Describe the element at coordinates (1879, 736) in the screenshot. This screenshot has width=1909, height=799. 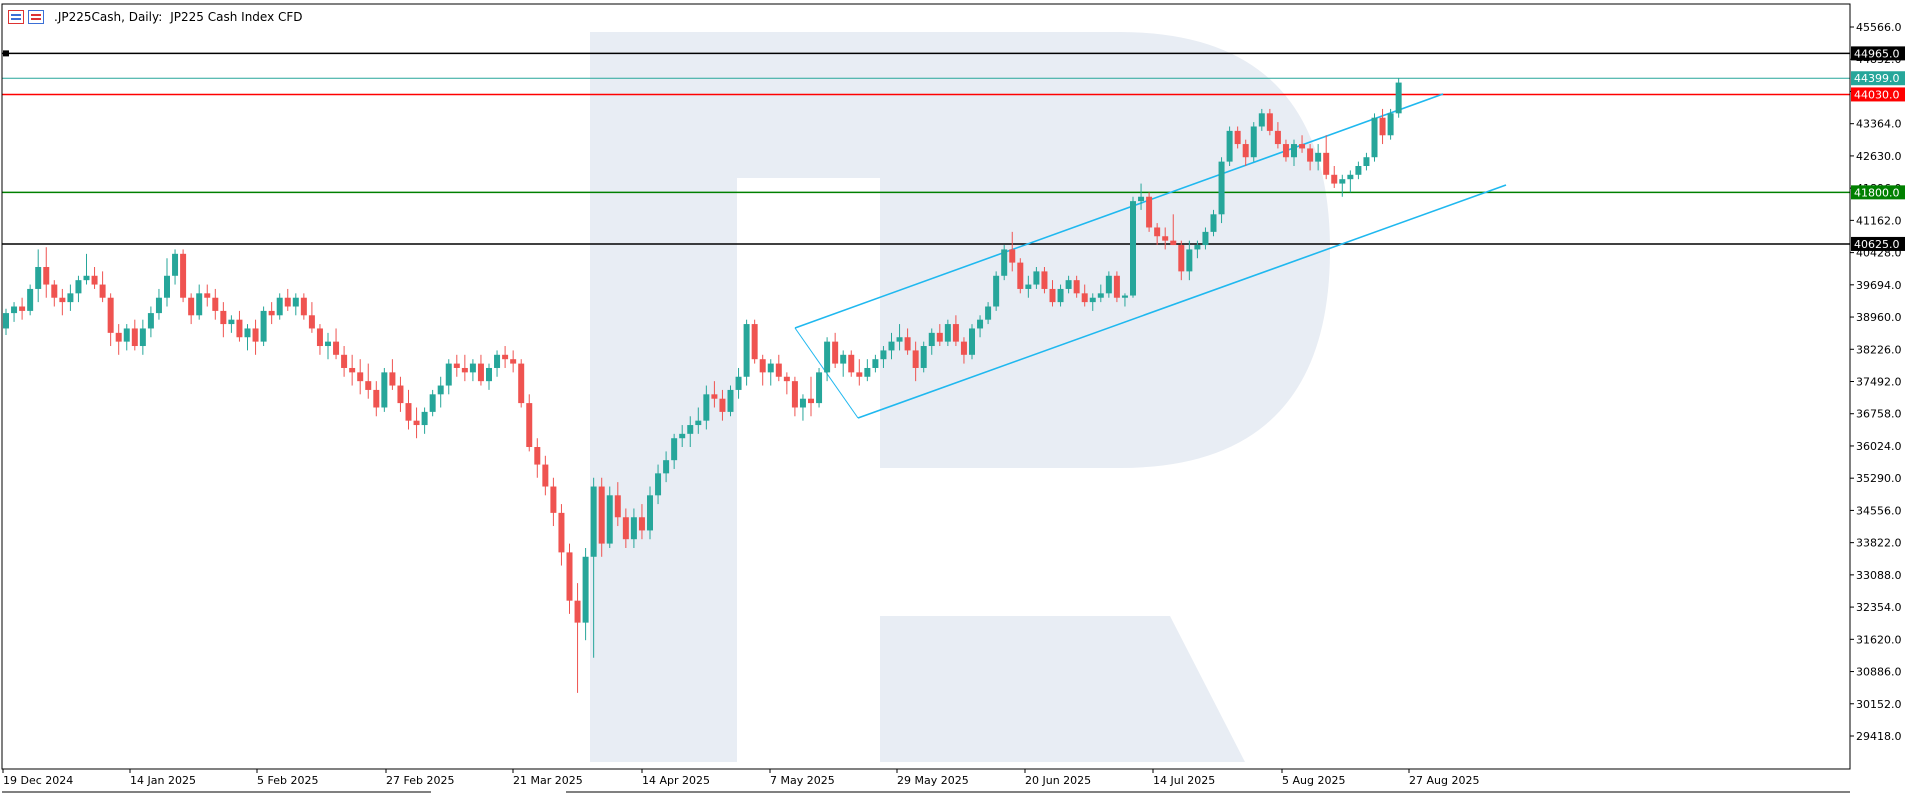
I see `y-tick-label: 29418.0` at that location.